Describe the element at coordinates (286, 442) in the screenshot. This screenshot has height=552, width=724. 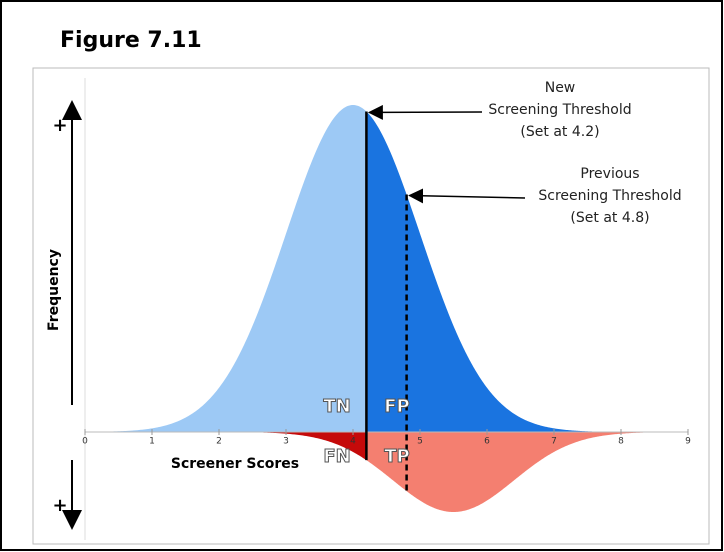
I see `x-tick-label: 3` at that location.